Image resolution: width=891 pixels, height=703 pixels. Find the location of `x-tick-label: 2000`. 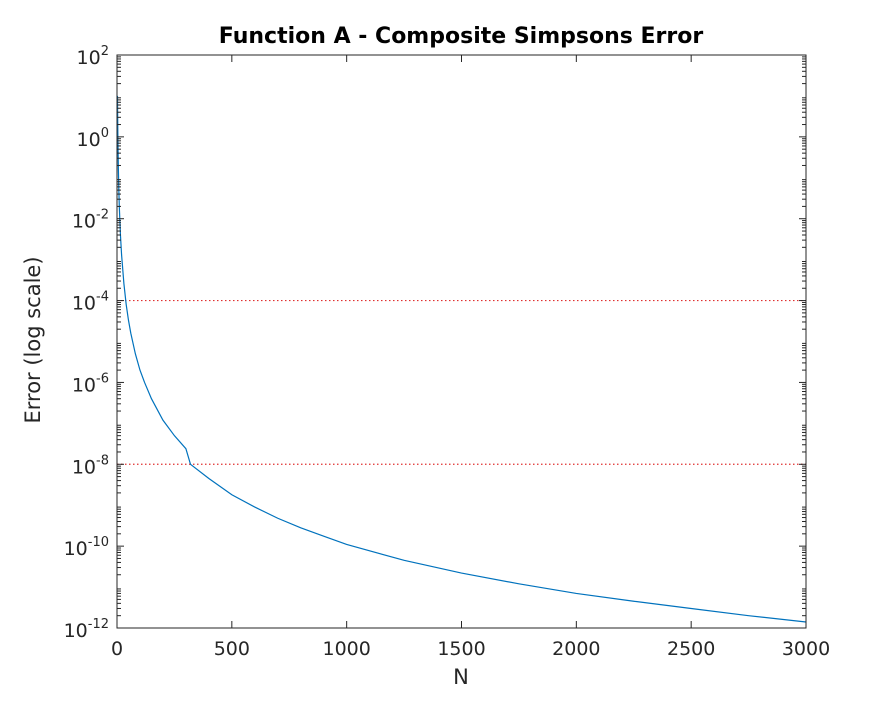

x-tick-label: 2000 is located at coordinates (576, 649).